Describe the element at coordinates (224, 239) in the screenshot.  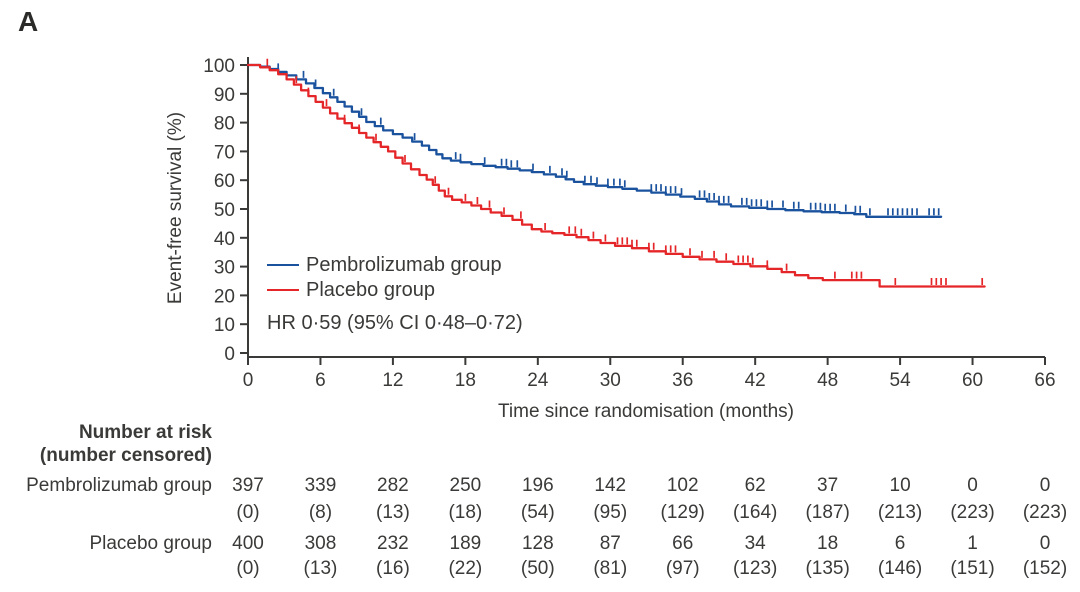
I see `y-tick-label: 40` at that location.